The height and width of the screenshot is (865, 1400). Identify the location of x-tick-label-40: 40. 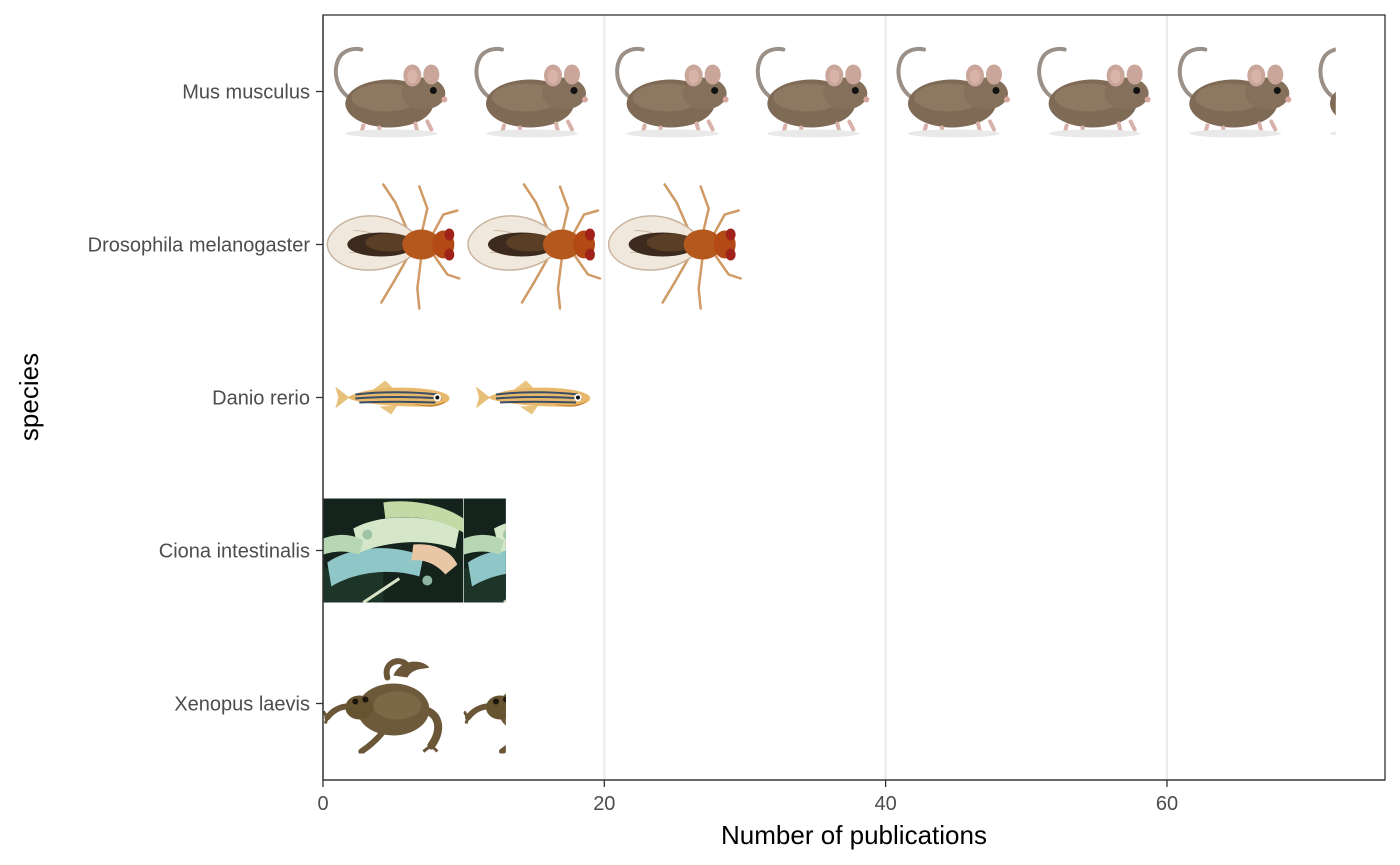
(886, 804).